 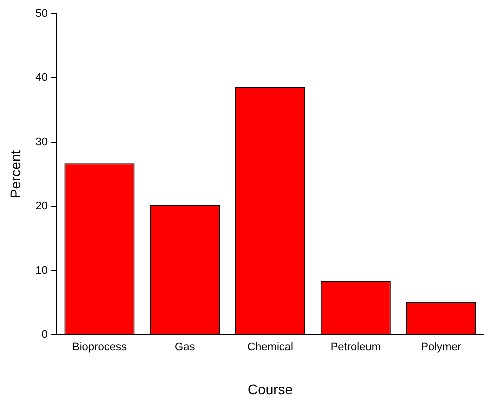 What do you see at coordinates (185, 348) in the screenshot?
I see `x-tick-label: Gas` at bounding box center [185, 348].